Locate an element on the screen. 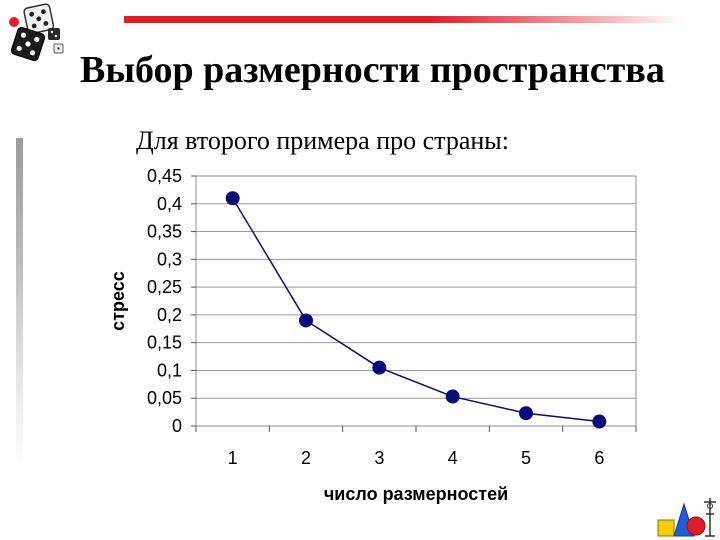  slide-subtitle: Для второго примера про страны: is located at coordinates (322, 140).